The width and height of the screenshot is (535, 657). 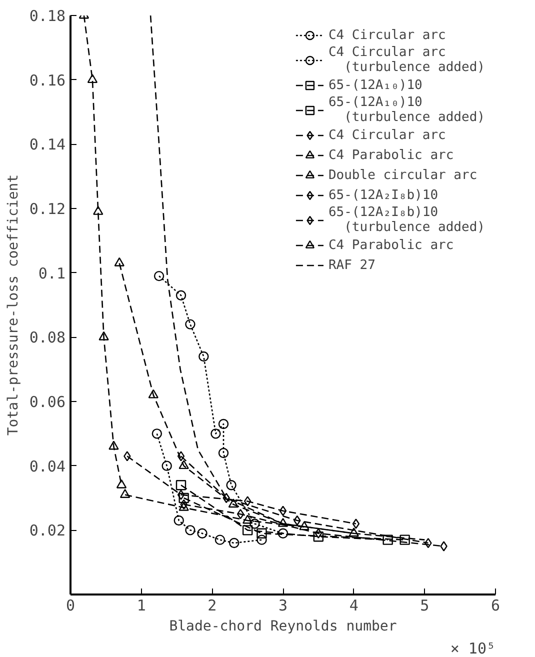 I want to click on y-tick-label: 0.14, so click(x=47, y=145).